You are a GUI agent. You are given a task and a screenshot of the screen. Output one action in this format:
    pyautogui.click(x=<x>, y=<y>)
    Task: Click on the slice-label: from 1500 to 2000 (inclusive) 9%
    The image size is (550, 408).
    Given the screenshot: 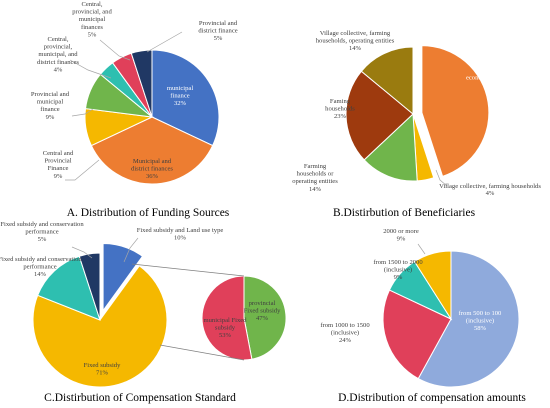 What is the action you would take?
    pyautogui.click(x=398, y=270)
    